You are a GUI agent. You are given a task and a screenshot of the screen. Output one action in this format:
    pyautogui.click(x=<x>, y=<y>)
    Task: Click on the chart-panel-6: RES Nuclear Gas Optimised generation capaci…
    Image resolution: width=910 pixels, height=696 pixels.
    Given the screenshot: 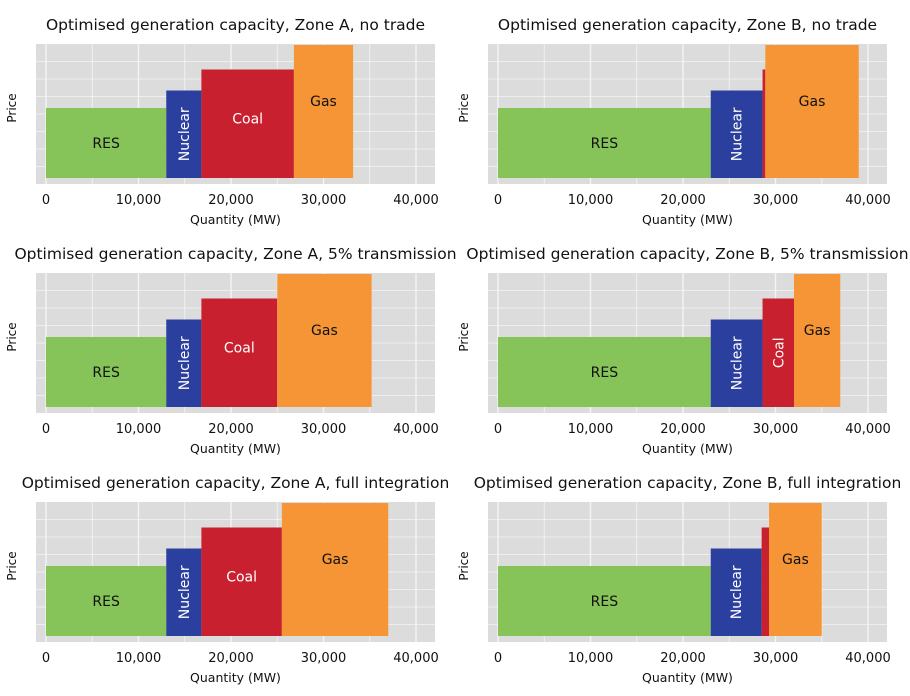 What is the action you would take?
    pyautogui.click(x=679, y=579)
    